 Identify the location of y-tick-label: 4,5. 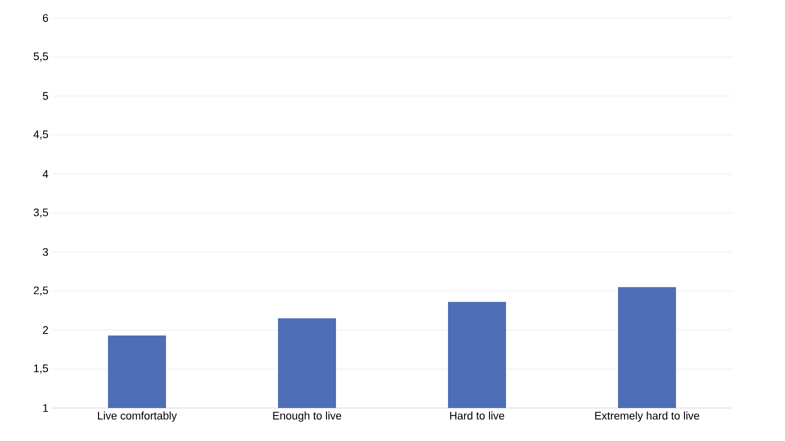
(40, 135).